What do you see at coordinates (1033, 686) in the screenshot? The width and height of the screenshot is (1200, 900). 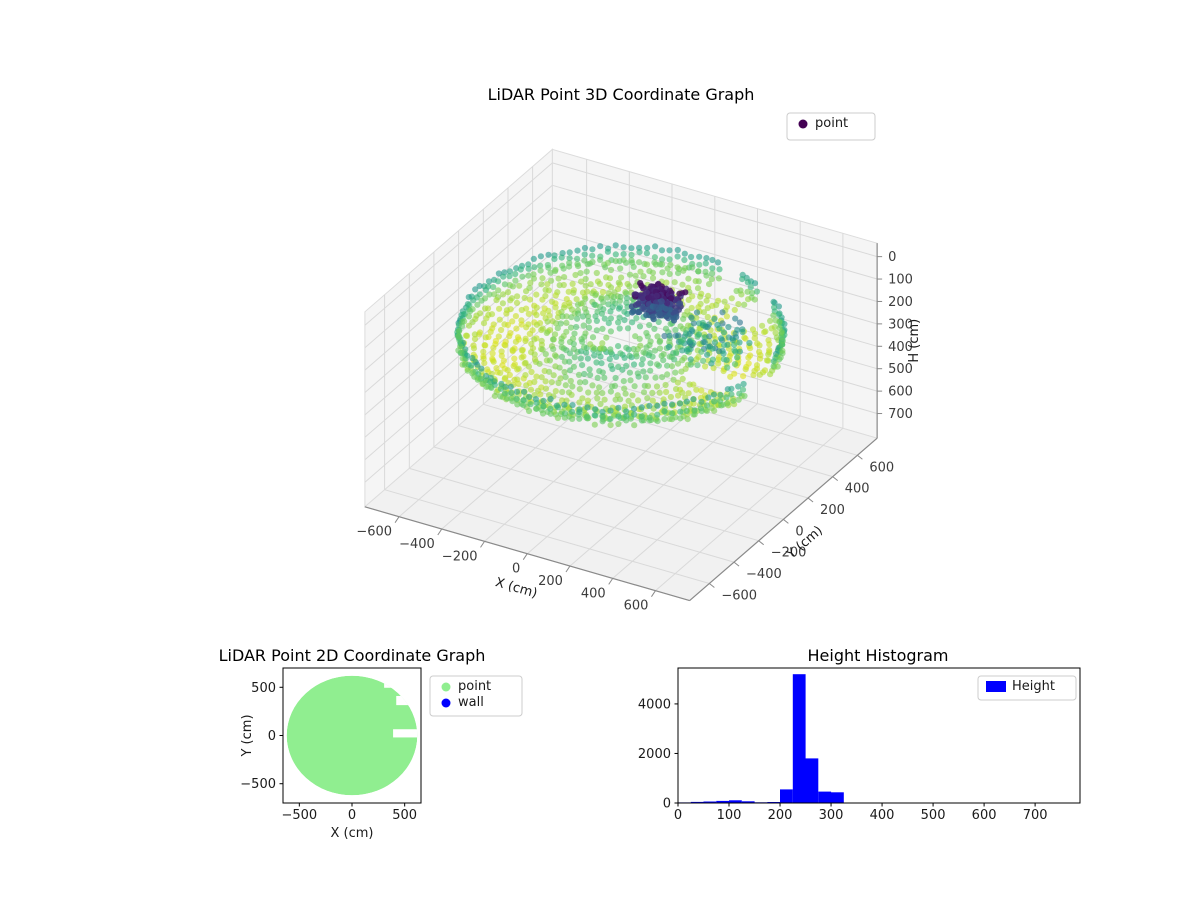 I see `svg-text: Height` at bounding box center [1033, 686].